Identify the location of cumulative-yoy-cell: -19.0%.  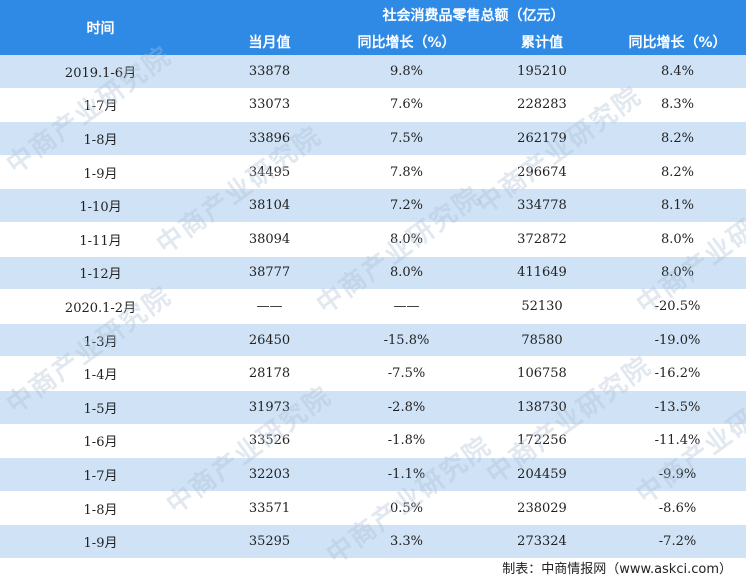
(677, 340).